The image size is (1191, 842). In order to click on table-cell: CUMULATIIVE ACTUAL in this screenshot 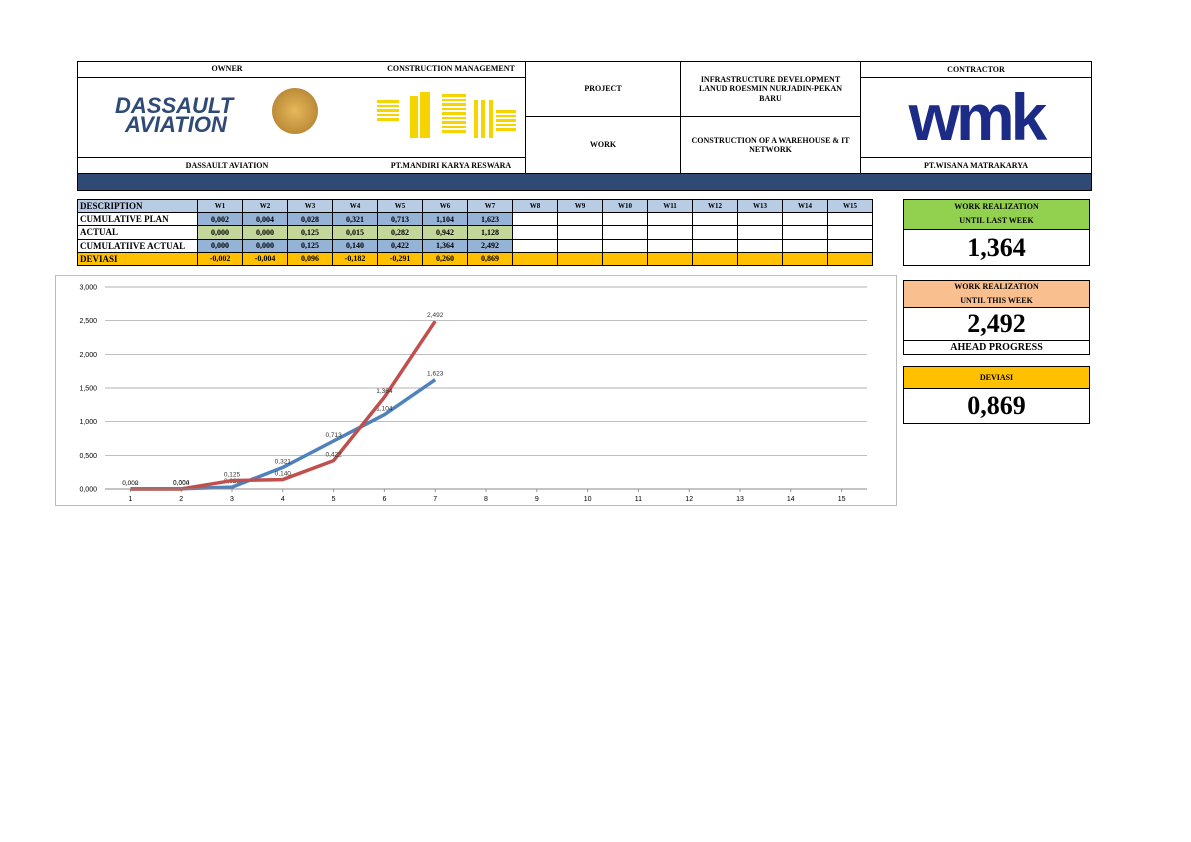, I will do `click(137, 245)`.